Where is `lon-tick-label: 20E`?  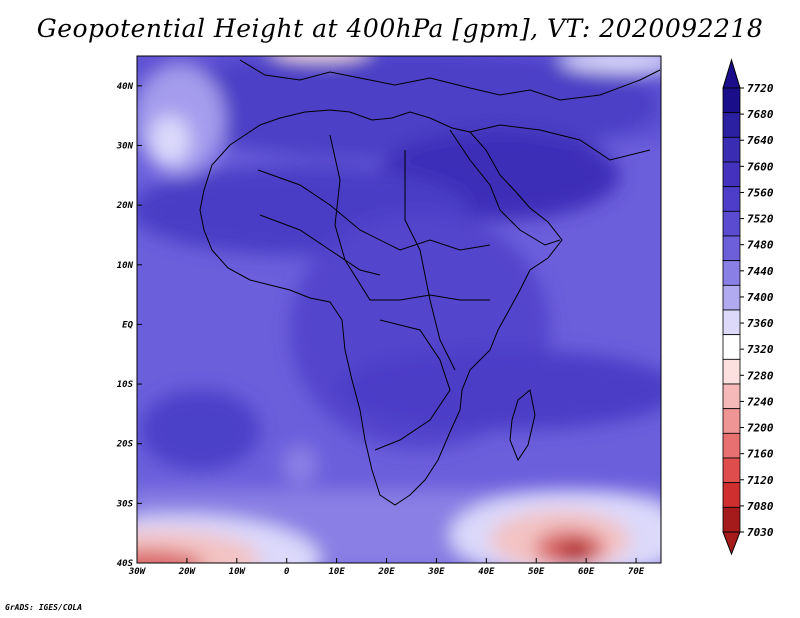
lon-tick-label: 20E is located at coordinates (386, 572).